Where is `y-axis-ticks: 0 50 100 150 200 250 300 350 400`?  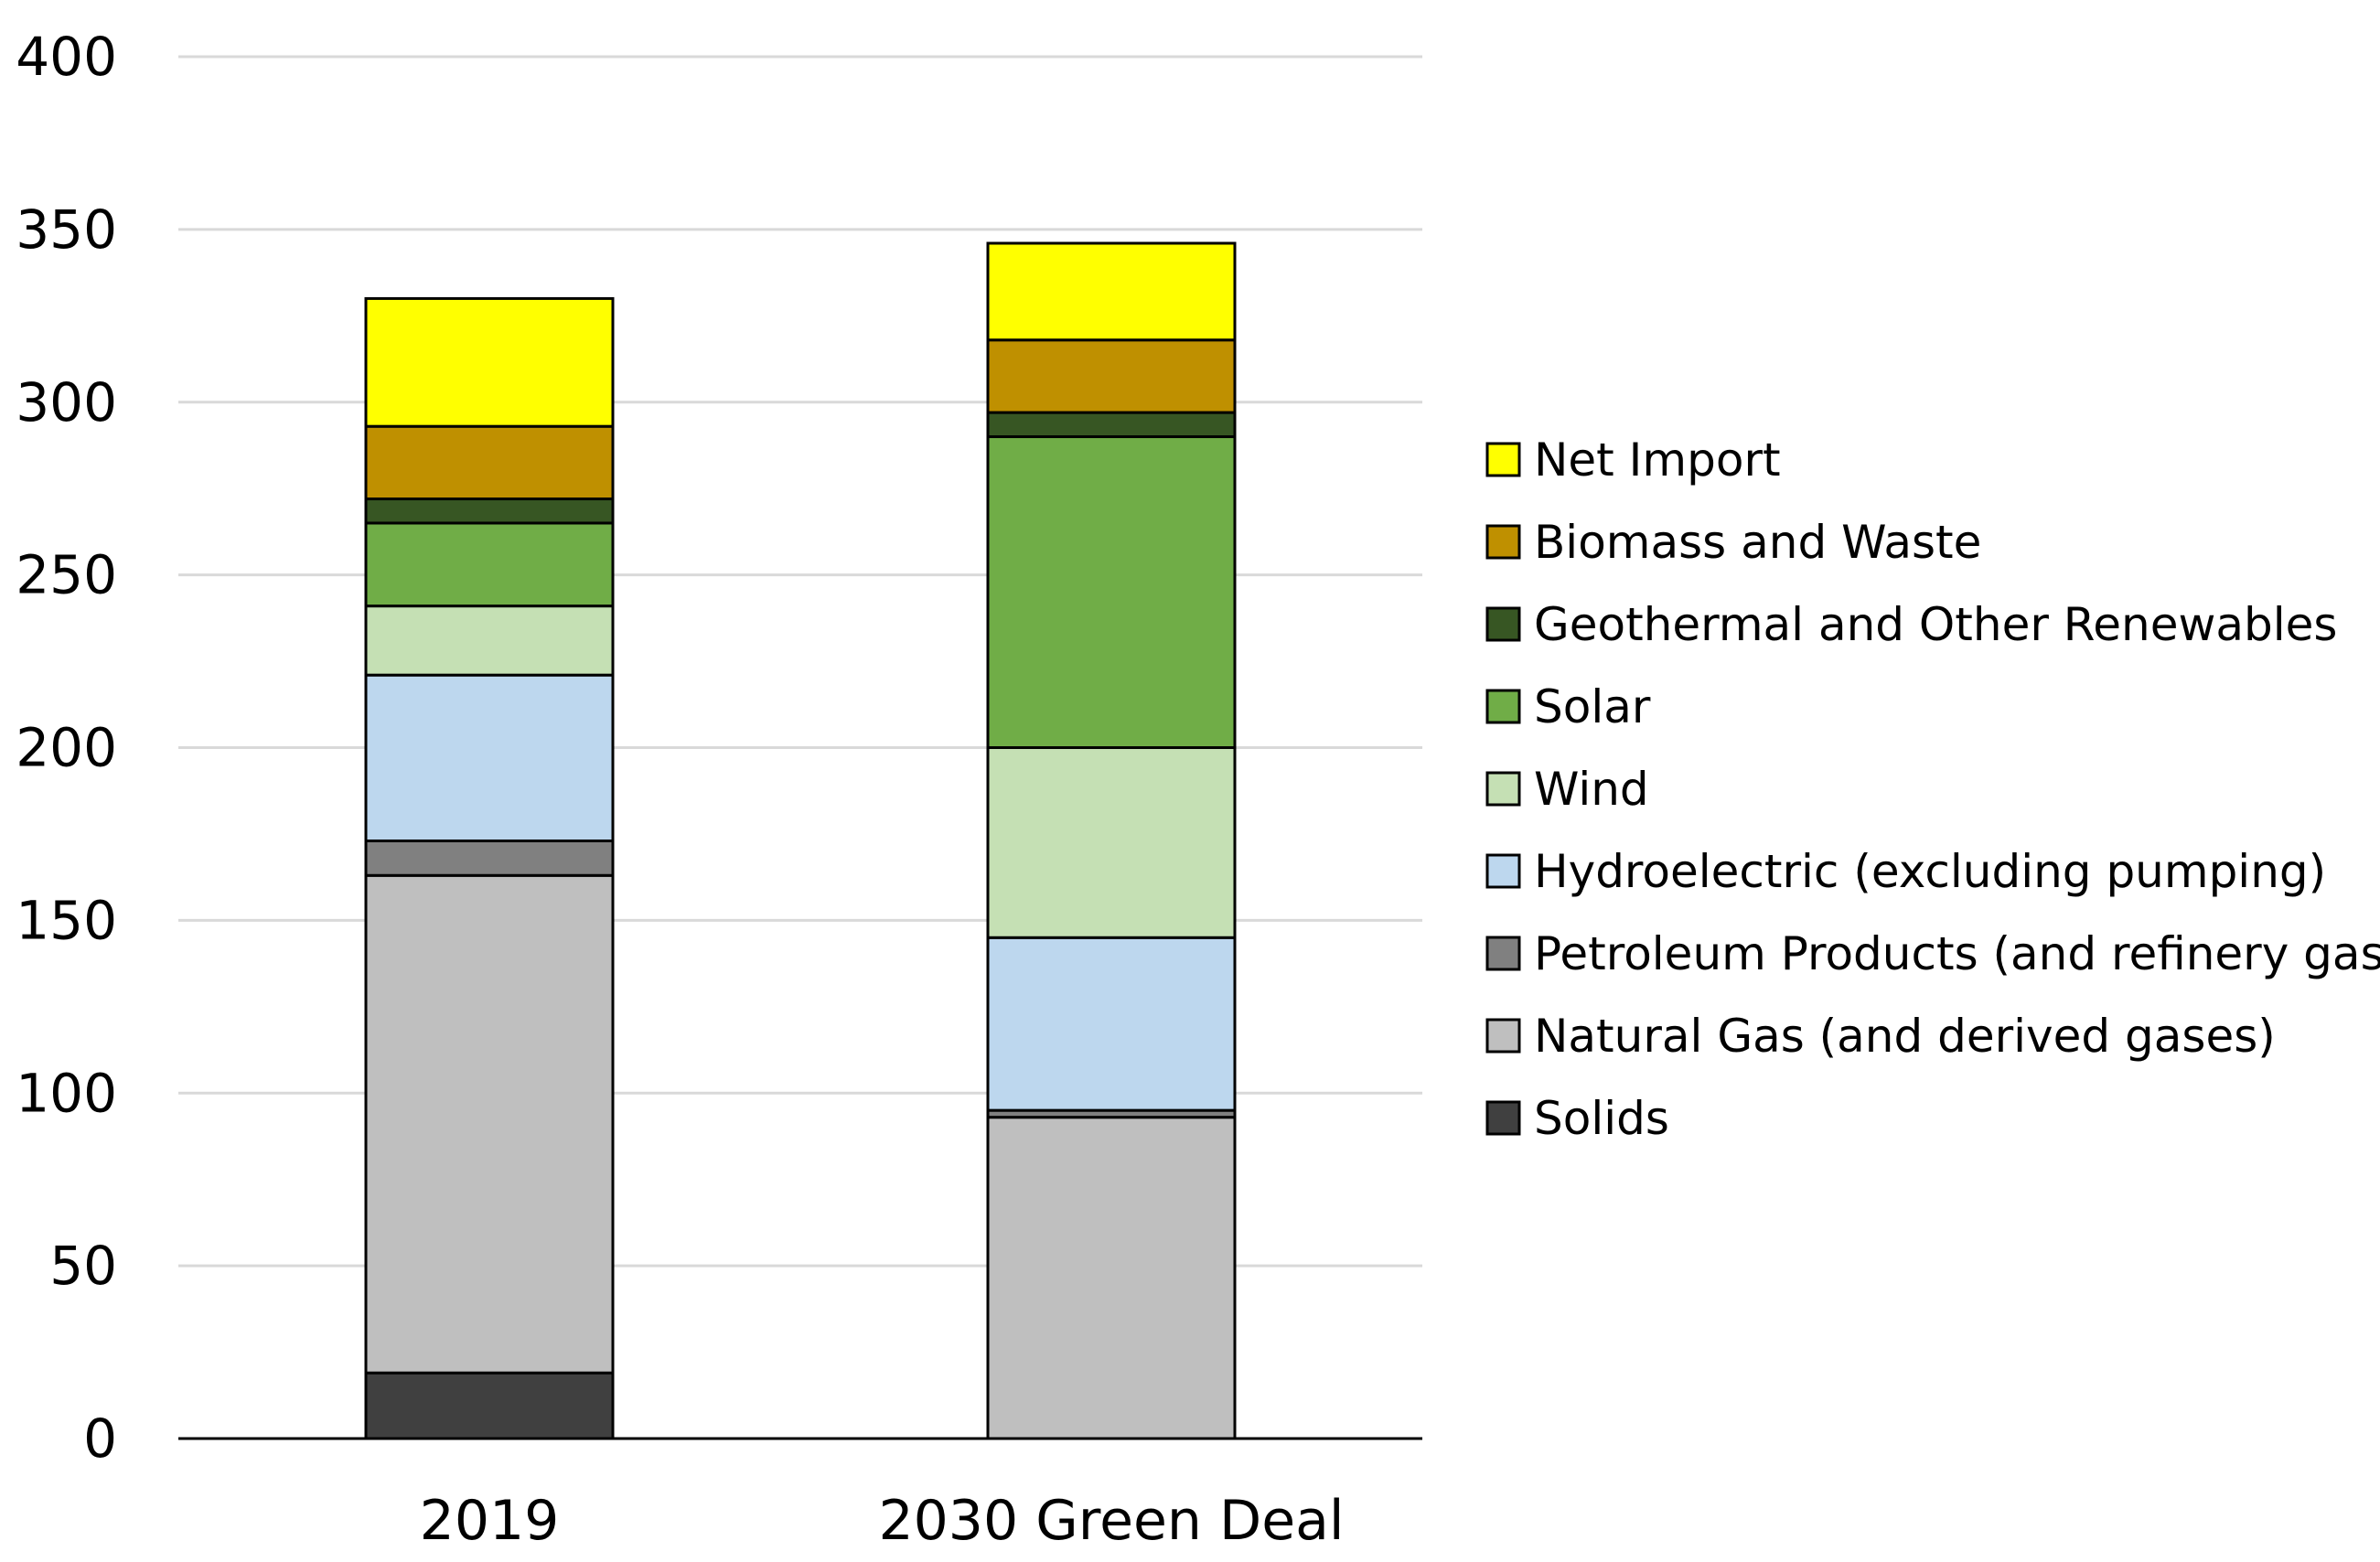 y-axis-ticks: 0 50 100 150 200 250 300 350 400 is located at coordinates (66, 748).